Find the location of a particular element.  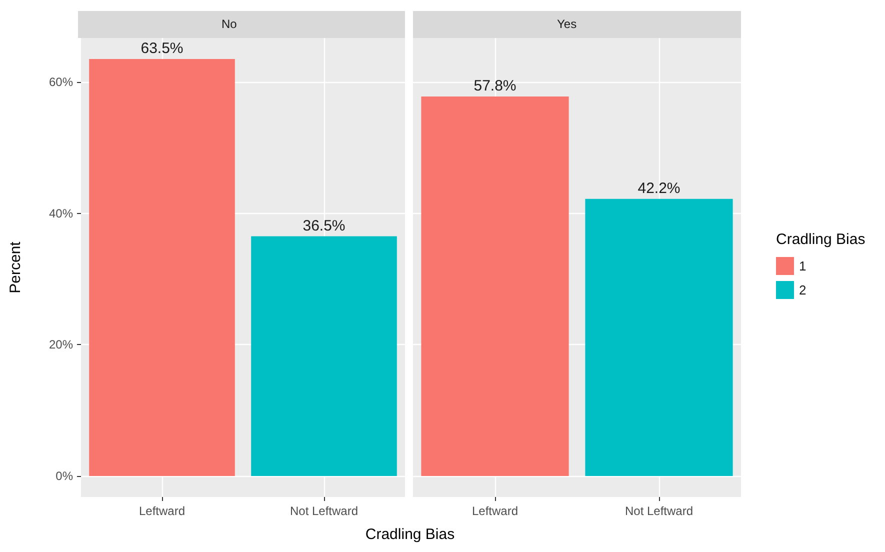

y-tick-label: 40% is located at coordinates (61, 213).